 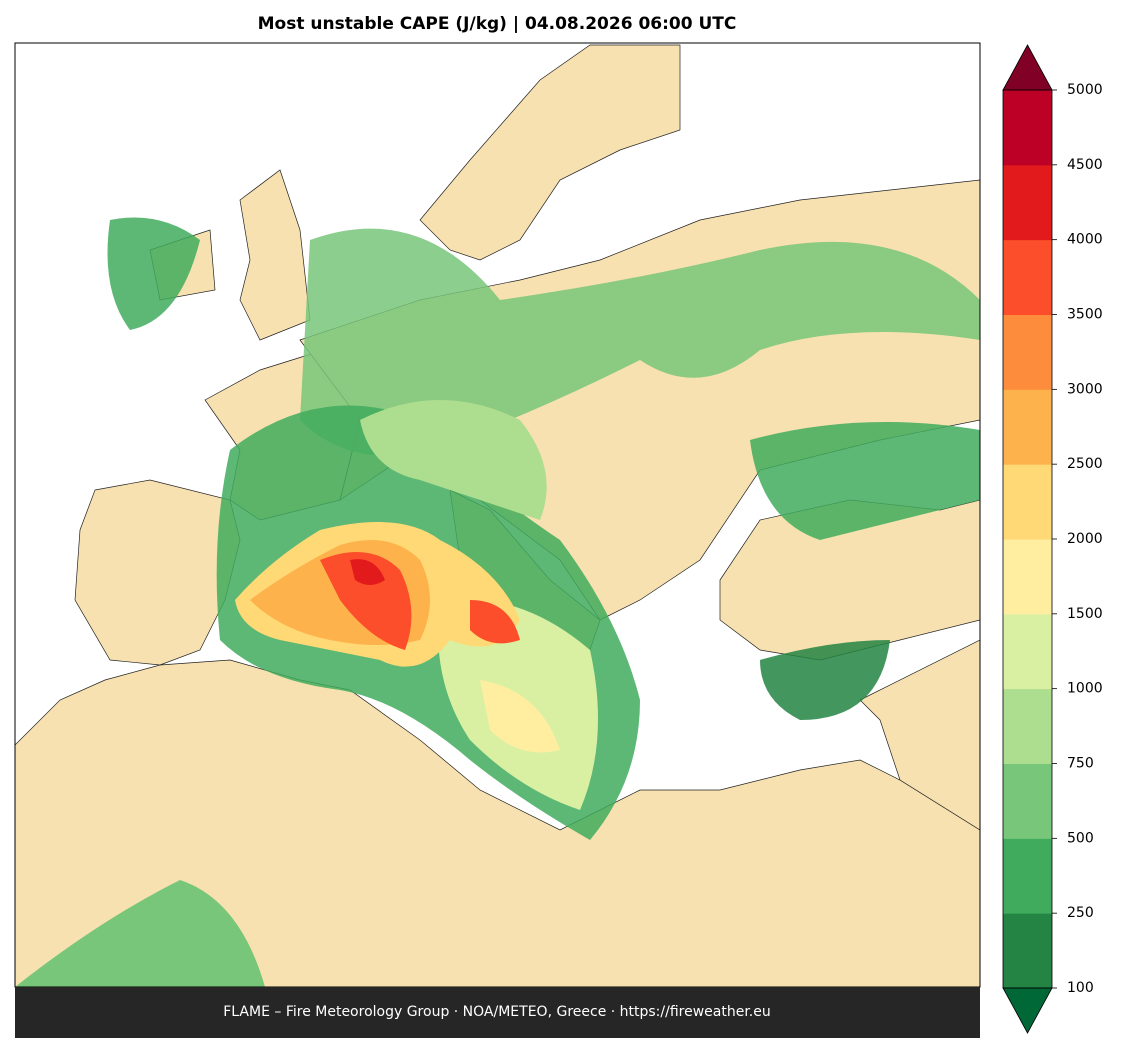 What do you see at coordinates (1080, 988) in the screenshot?
I see `colorbar-tick-label: 100` at bounding box center [1080, 988].